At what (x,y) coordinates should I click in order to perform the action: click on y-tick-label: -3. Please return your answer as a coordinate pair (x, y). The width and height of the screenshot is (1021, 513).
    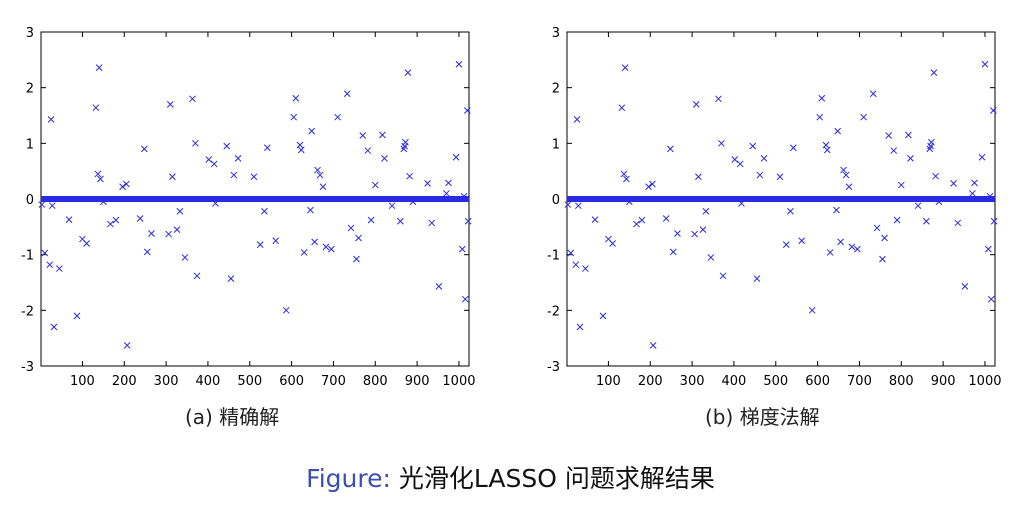
    Looking at the image, I should click on (27, 367).